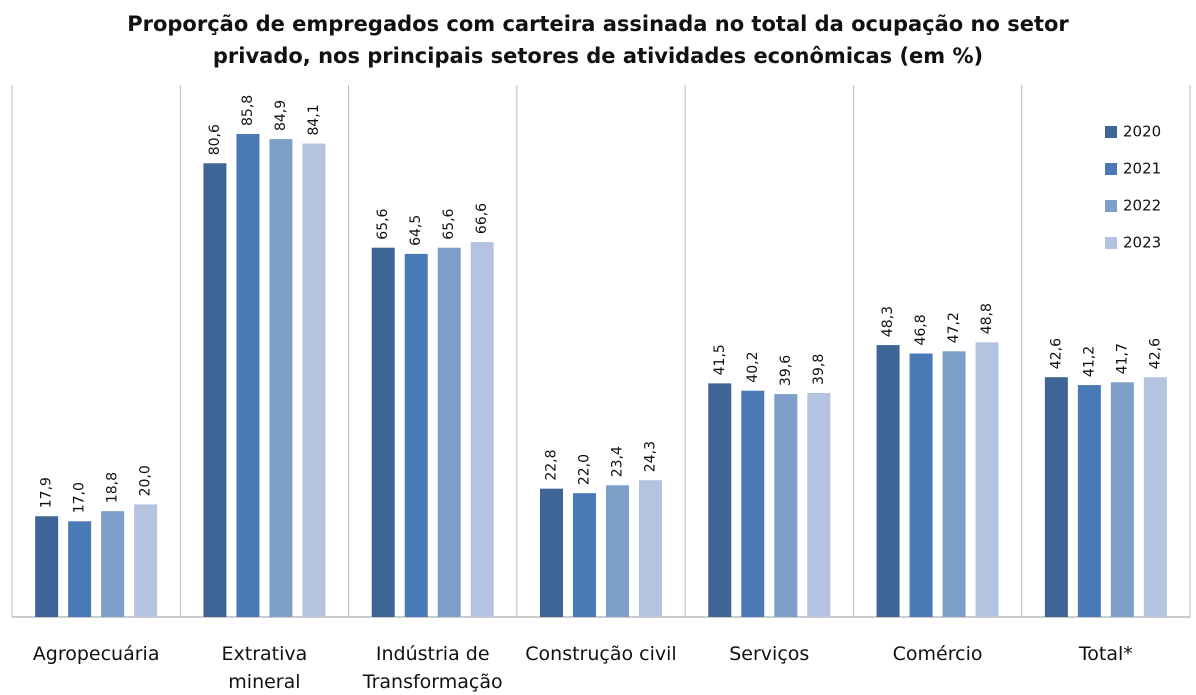  What do you see at coordinates (954, 327) in the screenshot?
I see `data-label: 47,2` at bounding box center [954, 327].